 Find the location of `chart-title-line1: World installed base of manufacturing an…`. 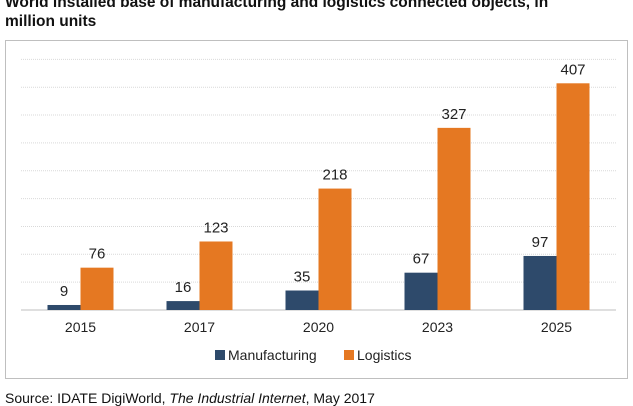

chart-title-line1: World installed base of manufacturing an… is located at coordinates (277, 5).